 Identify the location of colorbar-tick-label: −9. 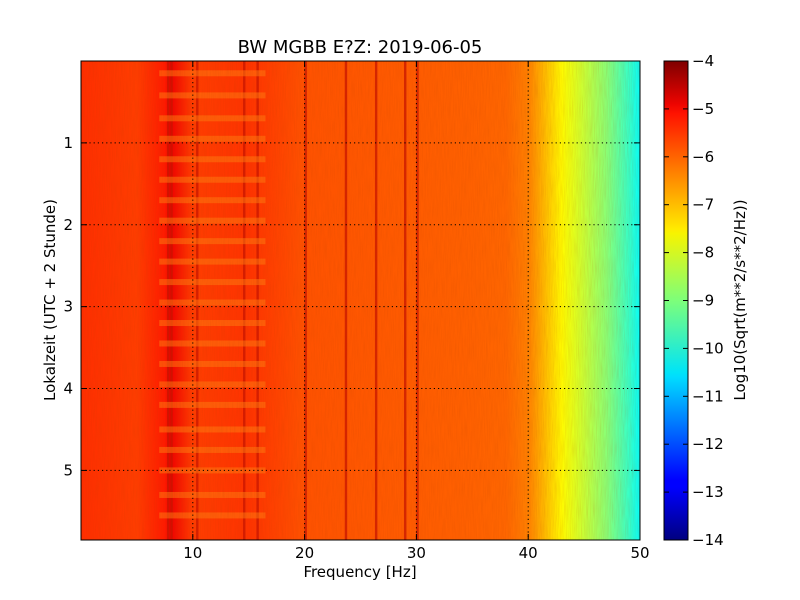
(703, 301).